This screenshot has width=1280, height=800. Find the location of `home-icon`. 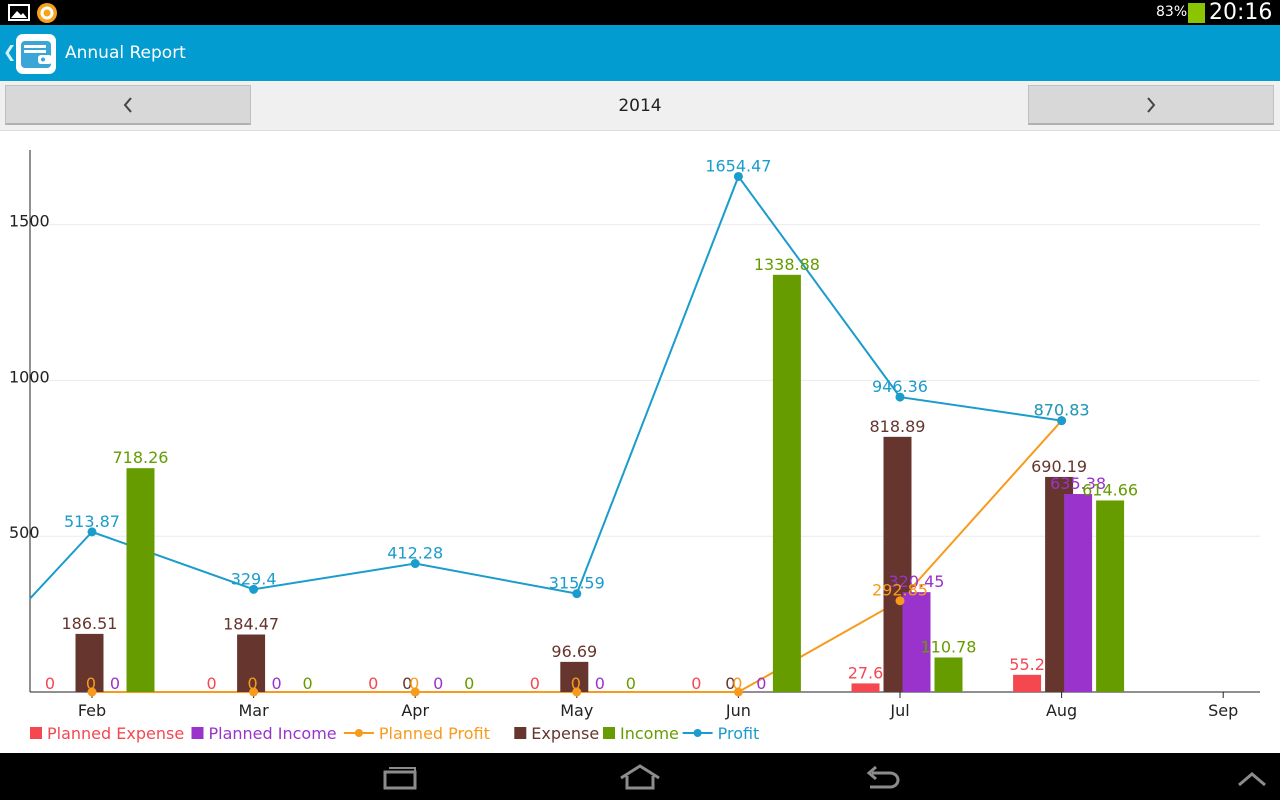

home-icon is located at coordinates (640, 777).